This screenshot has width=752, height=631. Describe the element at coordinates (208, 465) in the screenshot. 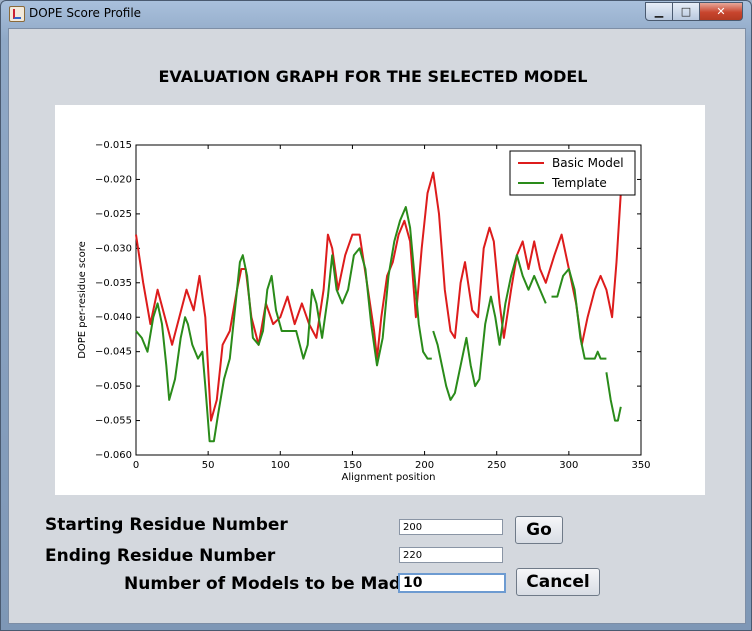

I see `x-tick-label: 50` at that location.